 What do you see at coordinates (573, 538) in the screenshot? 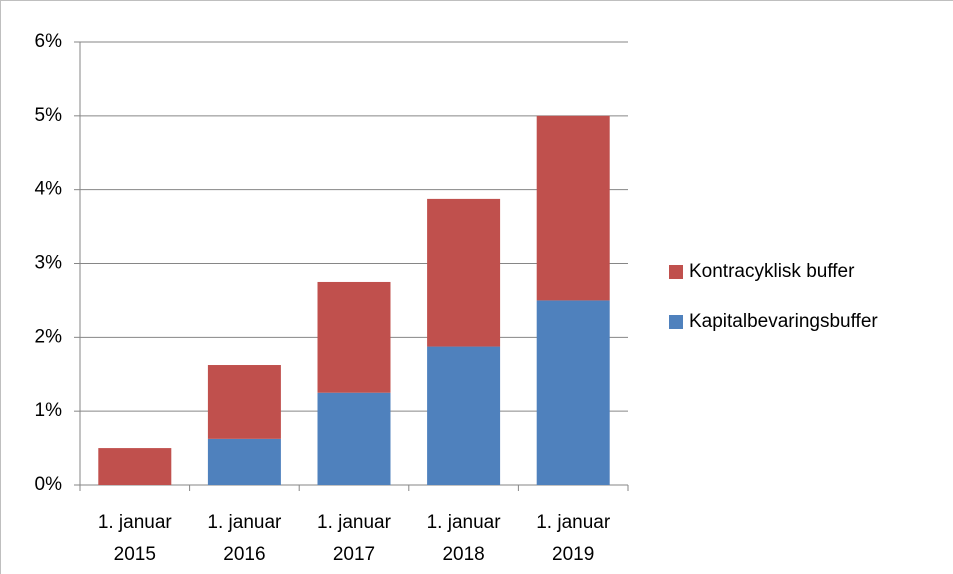
I see `x-tick-label: 1. januar 2019` at bounding box center [573, 538].